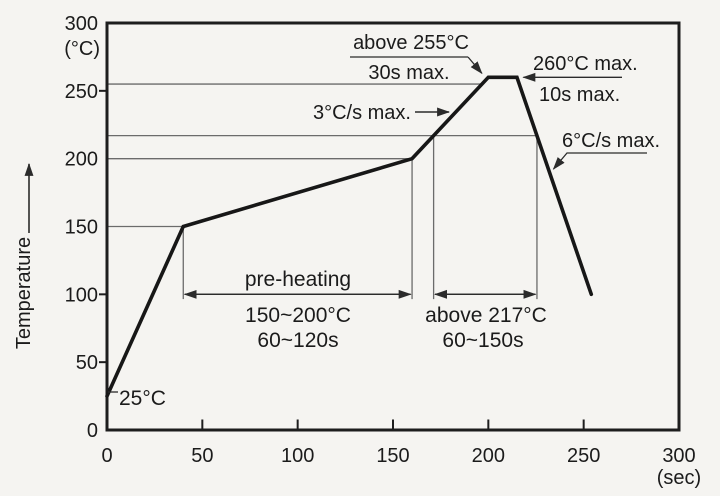  Describe the element at coordinates (583, 456) in the screenshot. I see `x-tick-label-250: 250` at that location.